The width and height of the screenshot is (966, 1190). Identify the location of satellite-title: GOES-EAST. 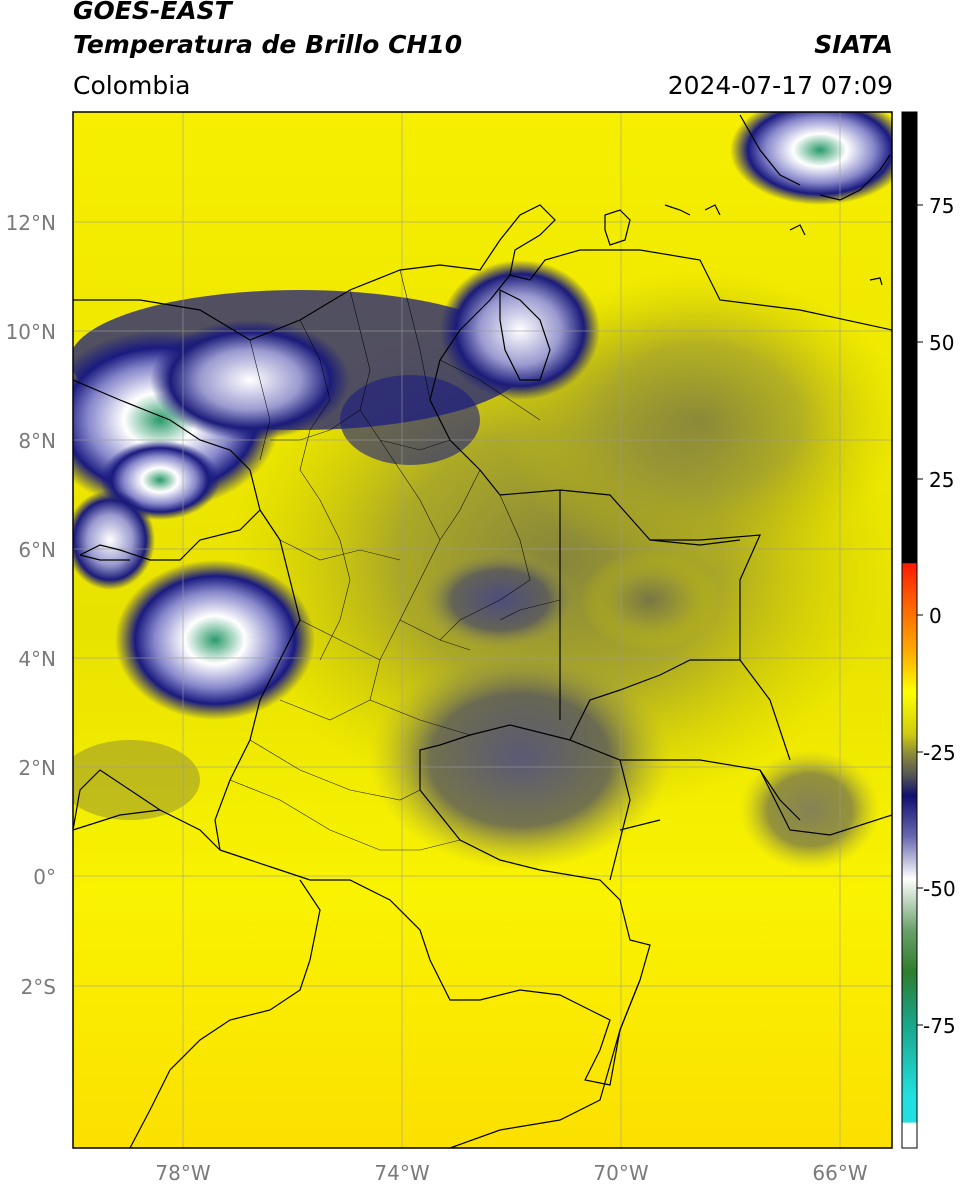
(152, 12).